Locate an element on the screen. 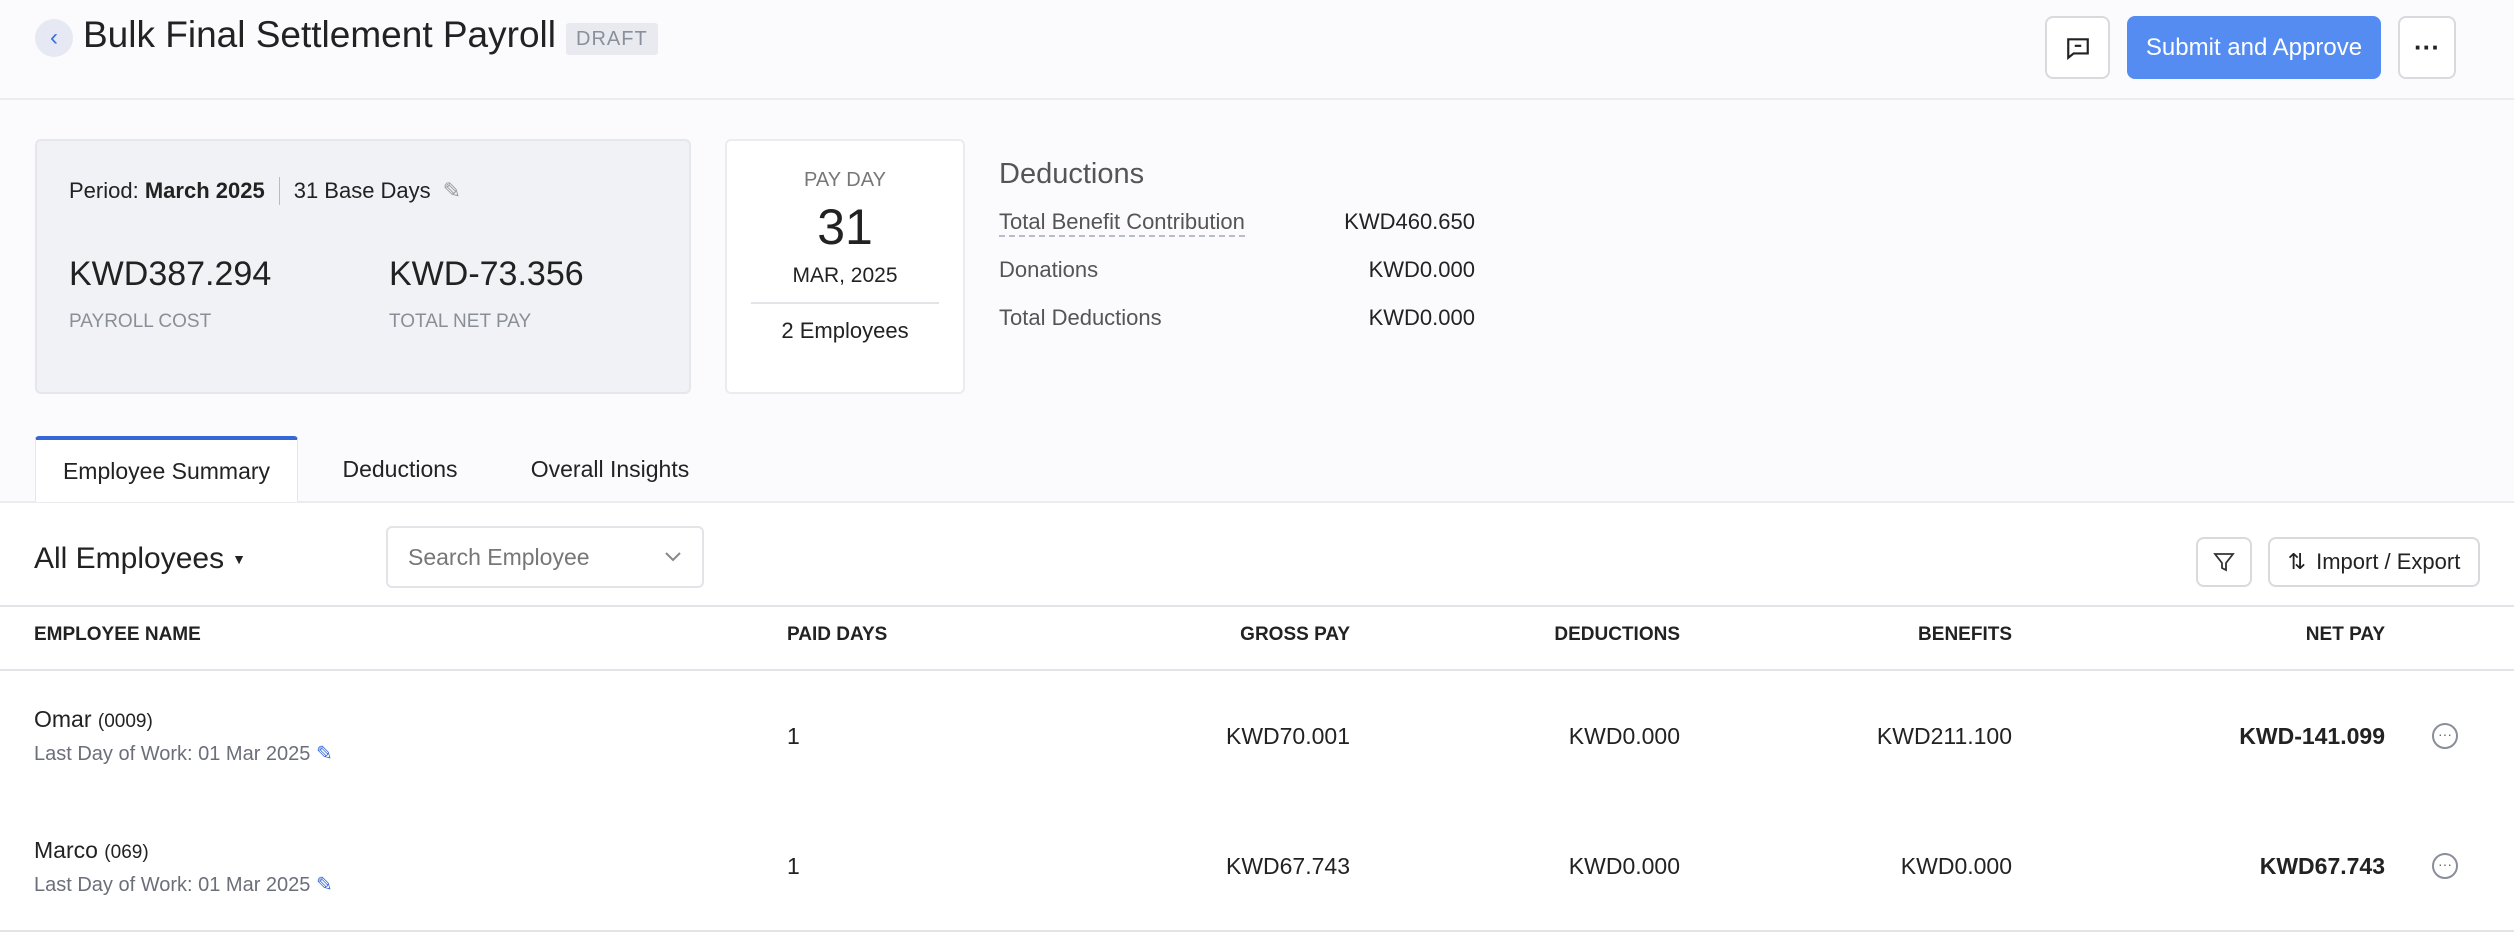  status-badge: DRAFT is located at coordinates (612, 39).